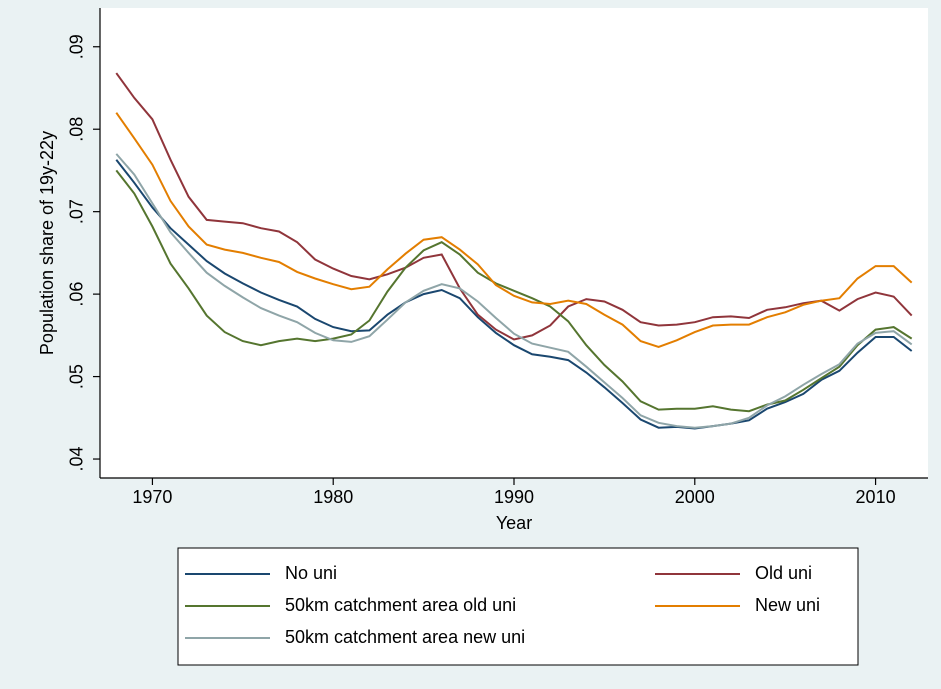 Image resolution: width=941 pixels, height=689 pixels. What do you see at coordinates (77, 46) in the screenshot?
I see `y-tick-label: .09` at bounding box center [77, 46].